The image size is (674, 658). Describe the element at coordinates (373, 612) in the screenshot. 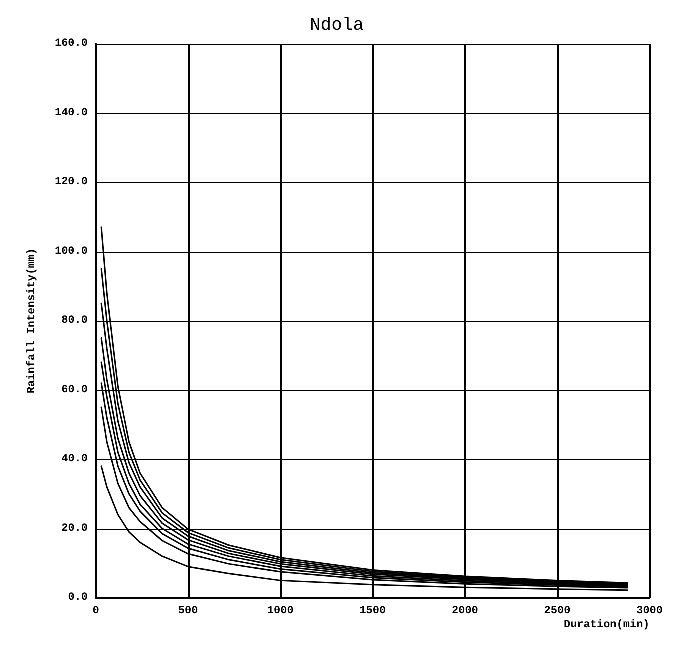

I see `x-tick-label: 1500` at that location.